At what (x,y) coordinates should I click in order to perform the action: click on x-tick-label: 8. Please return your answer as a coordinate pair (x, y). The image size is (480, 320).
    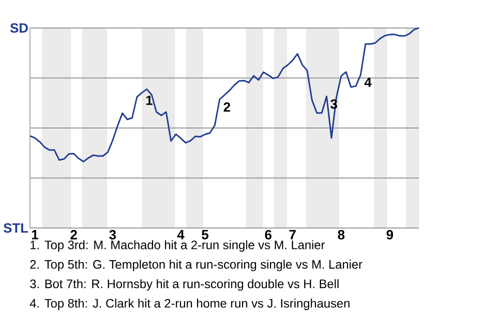
    Looking at the image, I should click on (341, 235).